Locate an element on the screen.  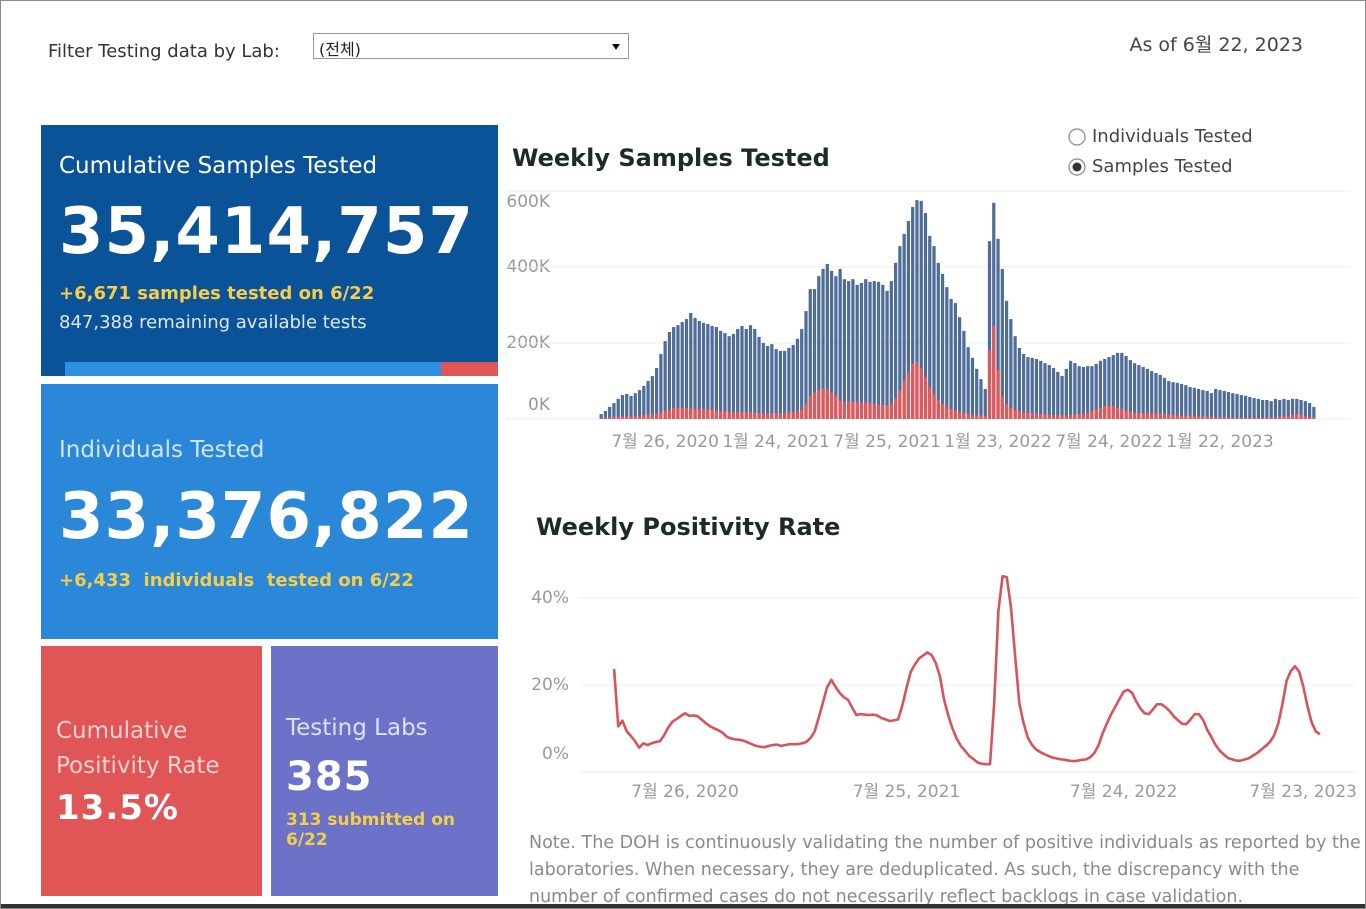
positivity-card: Cumulative Positivity Rate 13.5% is located at coordinates (151, 771).